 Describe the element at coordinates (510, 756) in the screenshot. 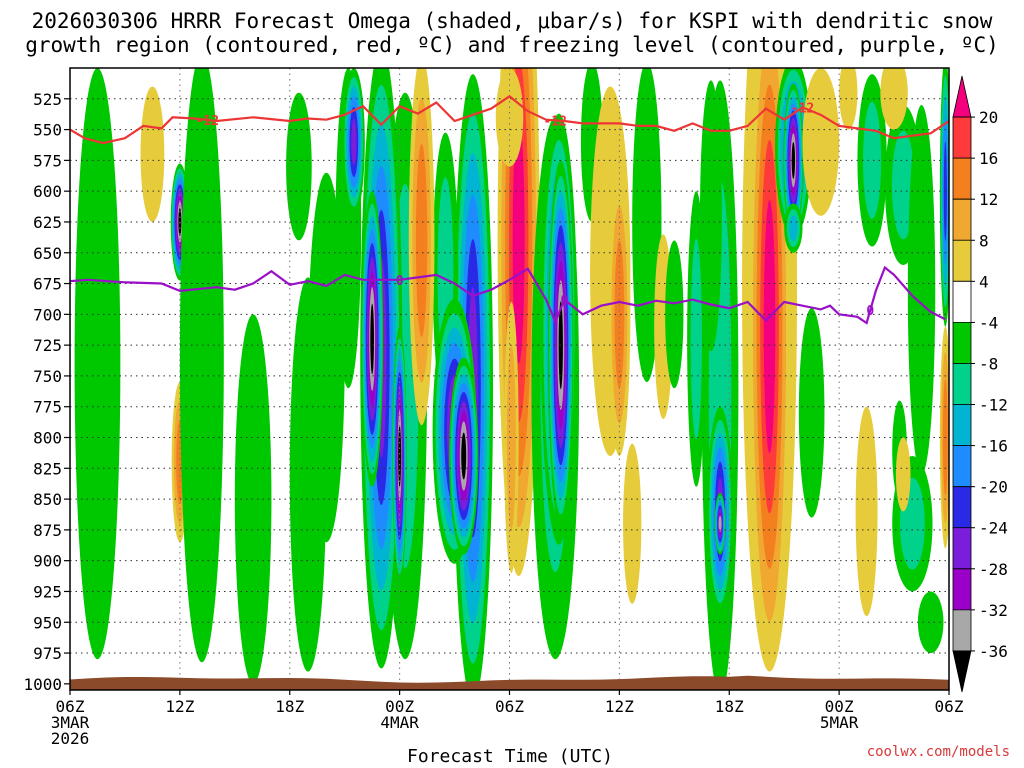

I see `x-axis-label: Forecast Time (UTC)` at that location.